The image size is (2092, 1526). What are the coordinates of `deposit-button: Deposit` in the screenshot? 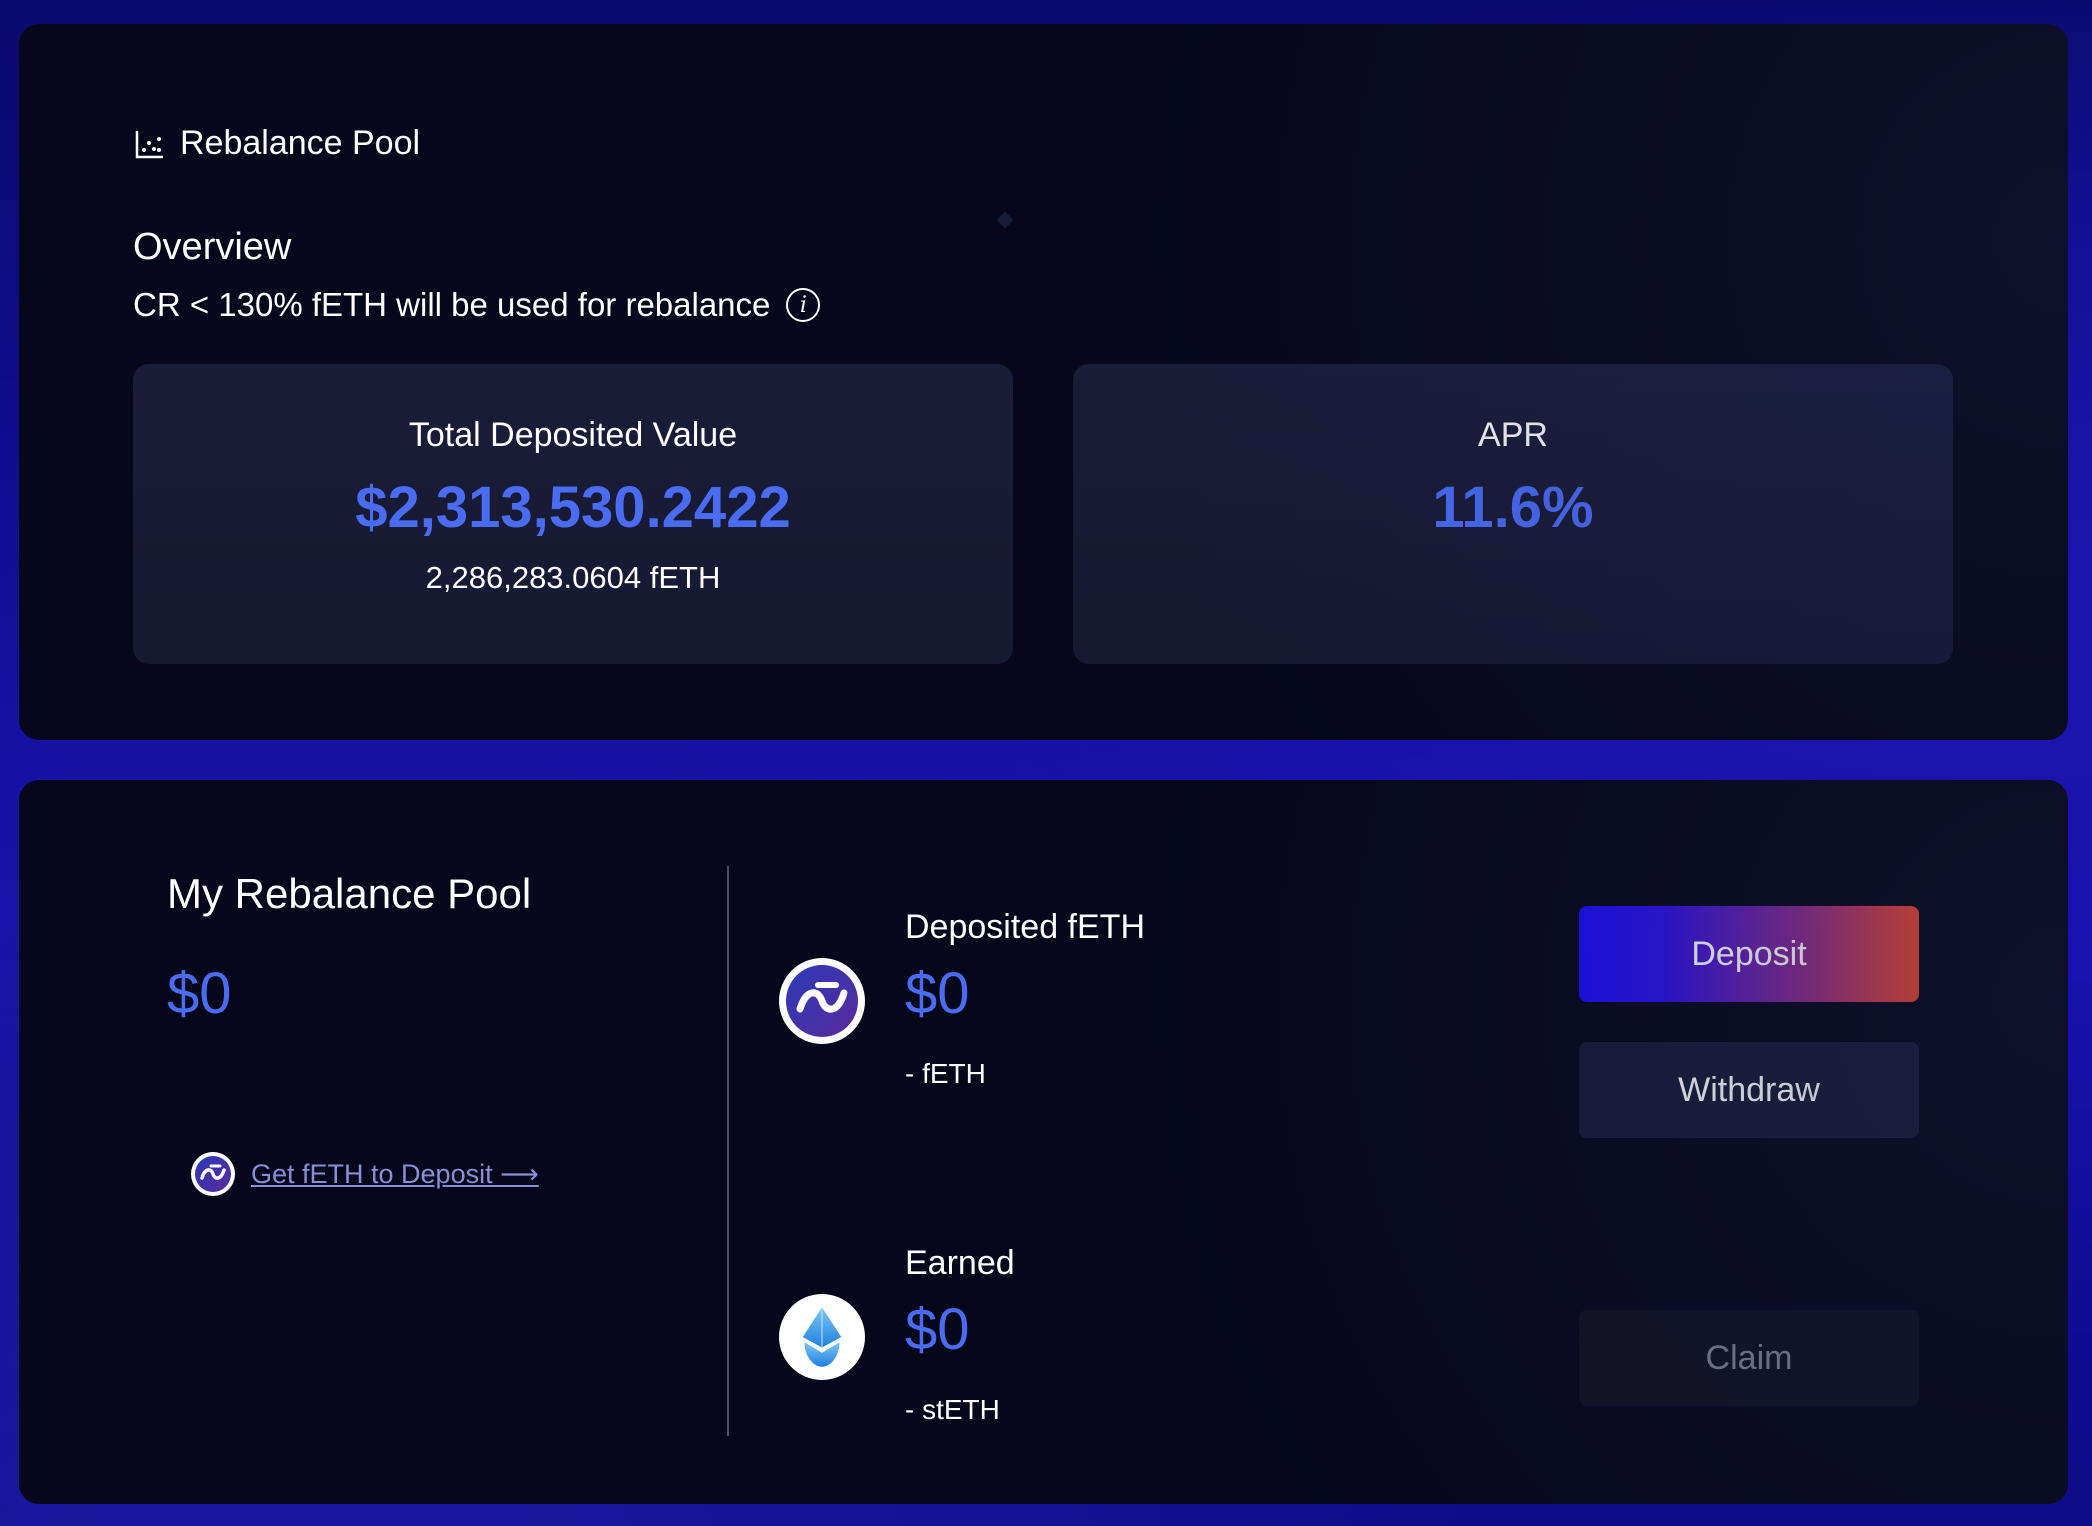 It's located at (1749, 954).